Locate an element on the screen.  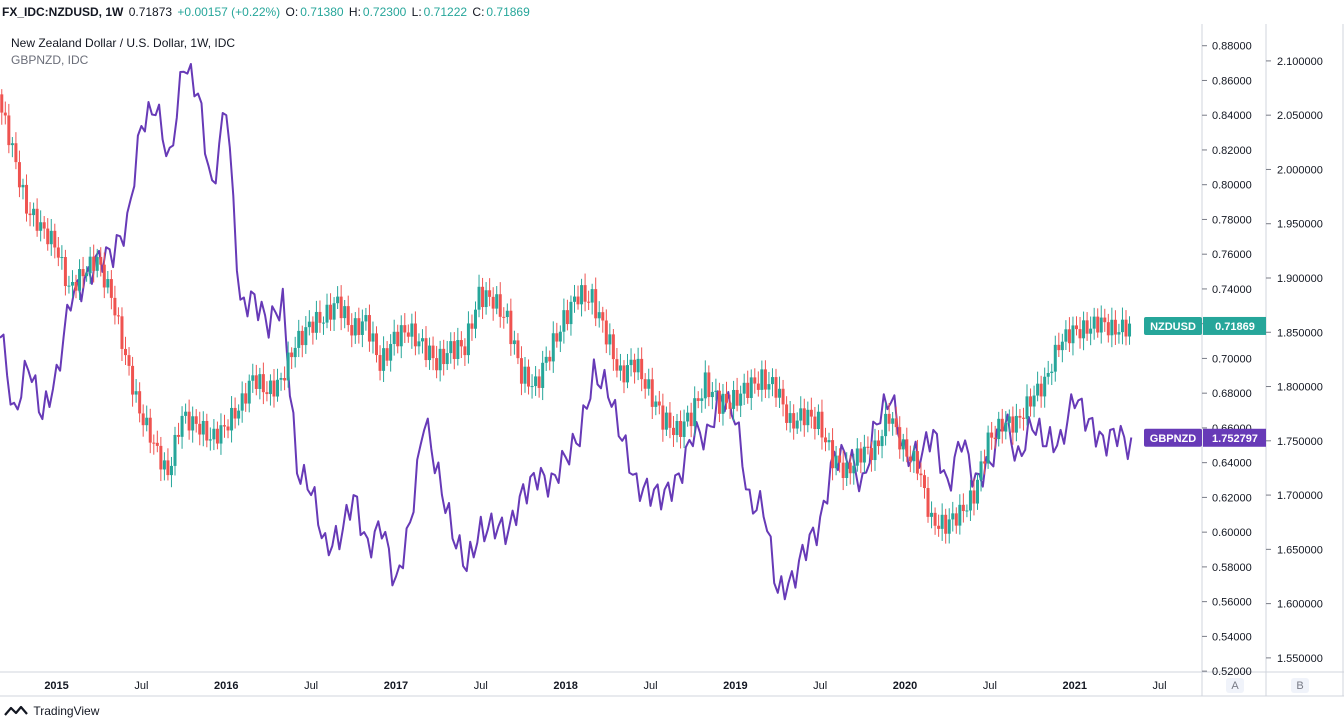
time-tick-label: 2016 is located at coordinates (226, 686).